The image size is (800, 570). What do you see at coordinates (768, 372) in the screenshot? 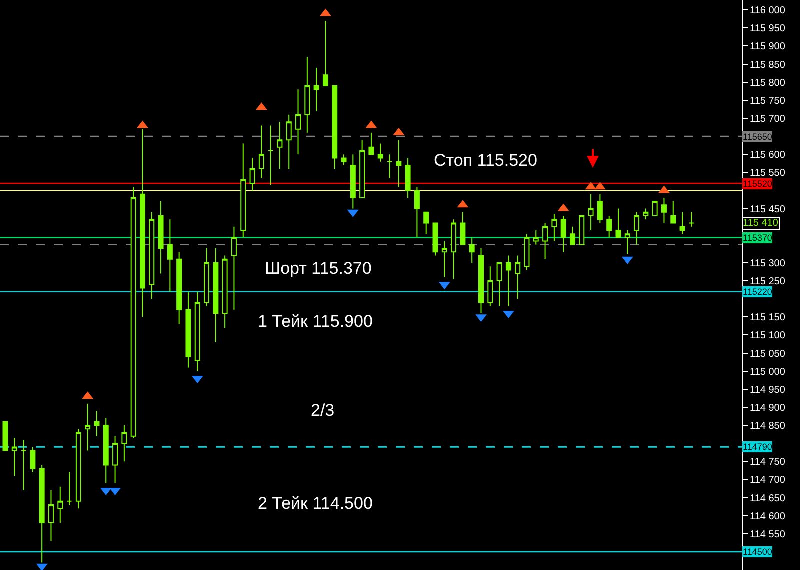
I see `y-tick-label: 115 000` at bounding box center [768, 372].